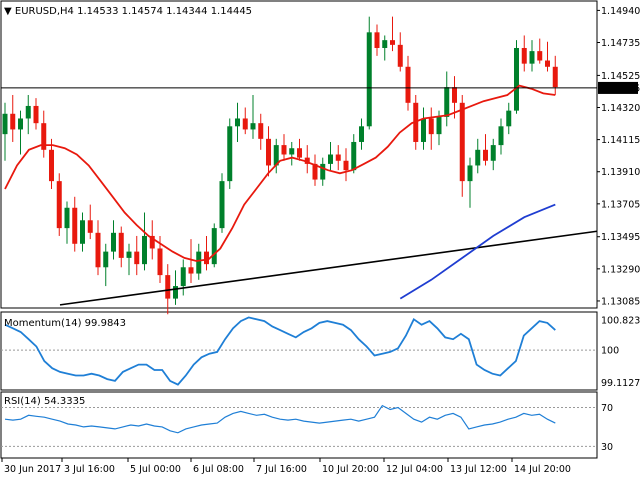 Image resolution: width=640 pixels, height=480 pixels. Describe the element at coordinates (164, 11) in the screenshot. I see `ohlc-header: 1.14533 1.14574 1.14344 1.14445` at that location.